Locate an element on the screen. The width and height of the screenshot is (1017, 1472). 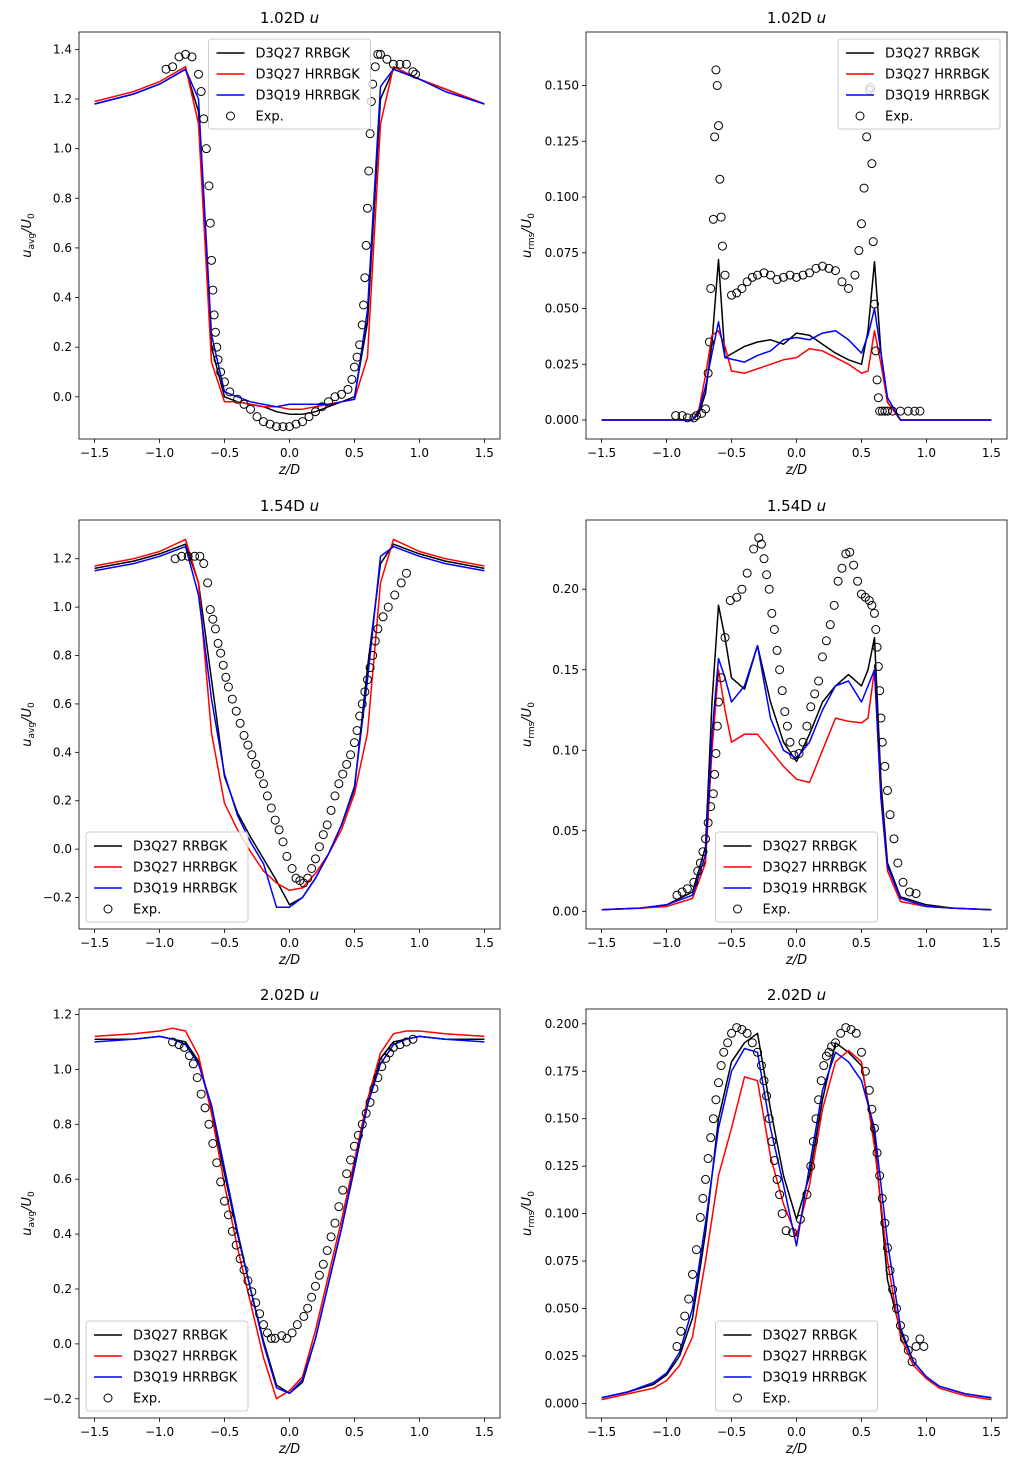
legend-entry-d3q27-hrrbgk: D3Q27 HRRBGK is located at coordinates (918, 75).